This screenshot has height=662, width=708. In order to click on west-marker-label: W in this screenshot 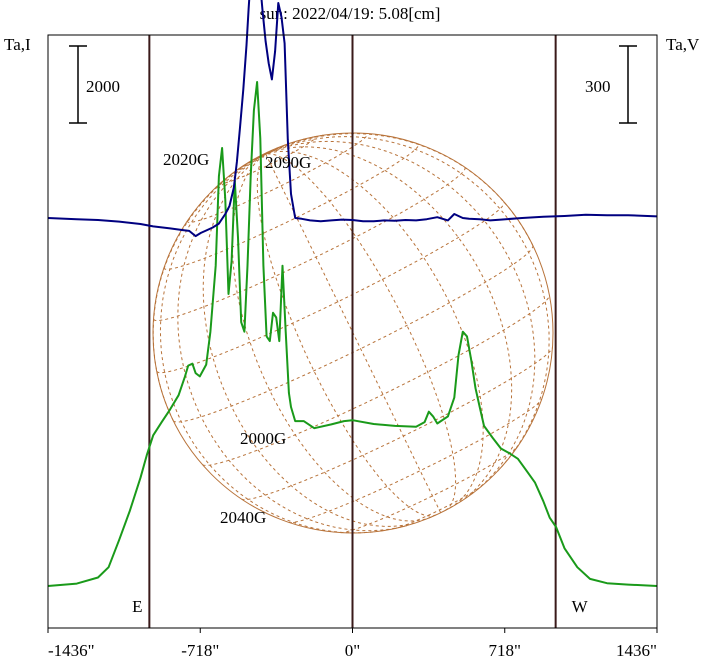, I will do `click(580, 606)`.